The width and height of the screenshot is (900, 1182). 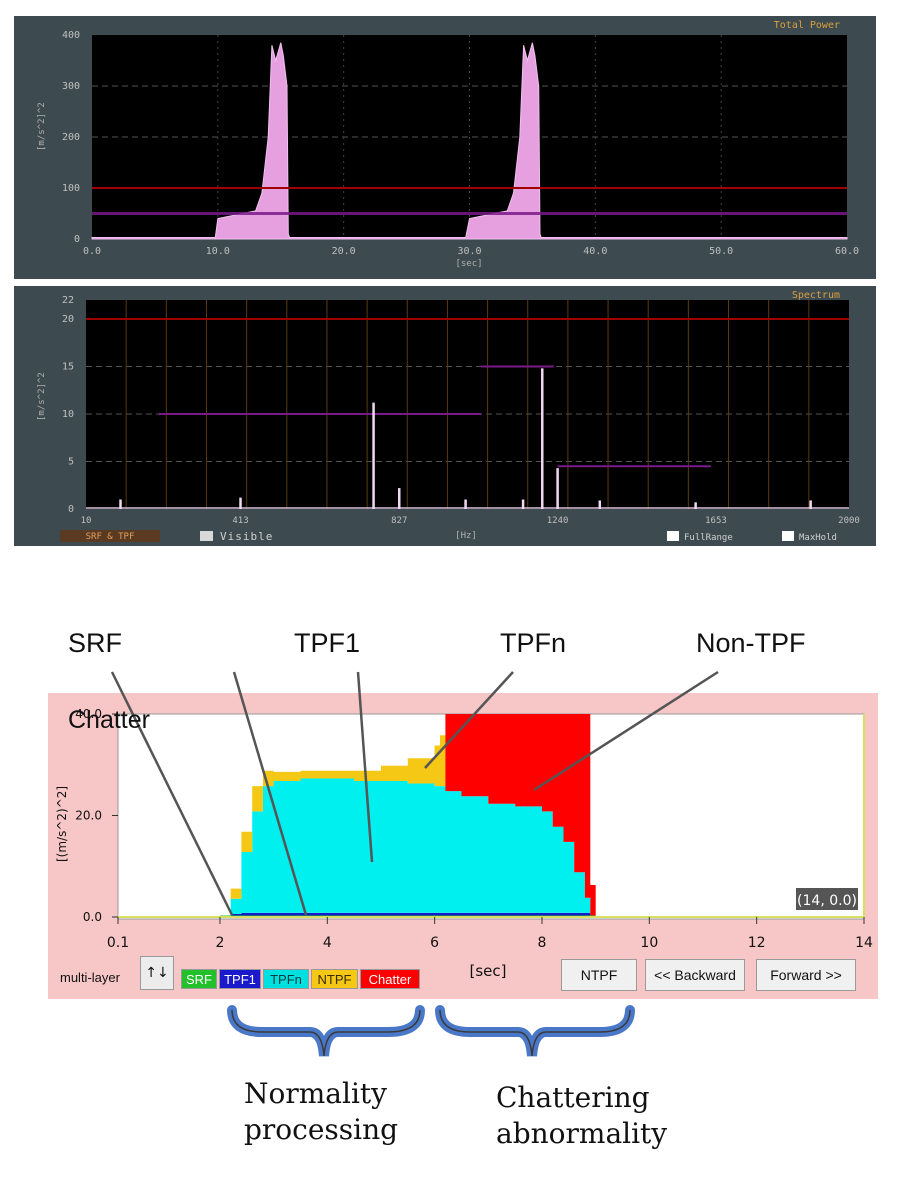 I want to click on spectrum-ytick: 0, so click(x=71, y=509).